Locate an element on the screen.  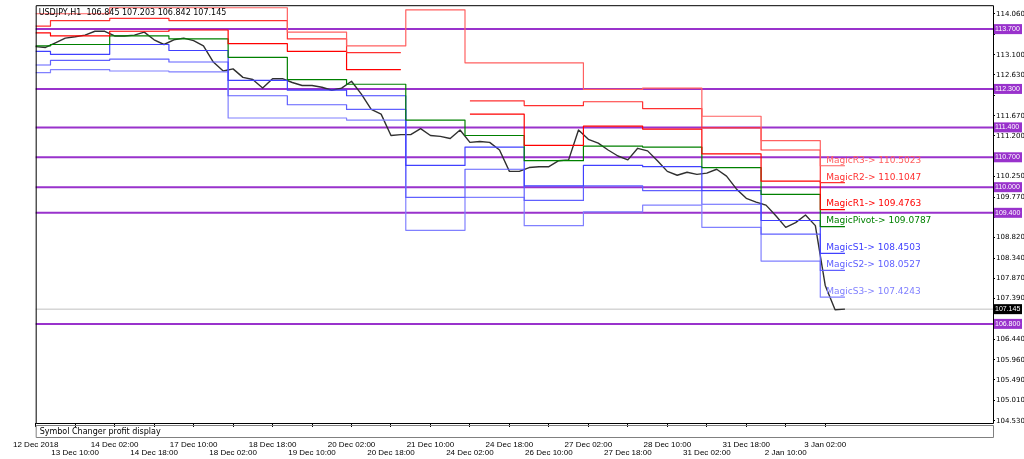
x-tick-label: 19 Dec 10:00 is located at coordinates (312, 453).